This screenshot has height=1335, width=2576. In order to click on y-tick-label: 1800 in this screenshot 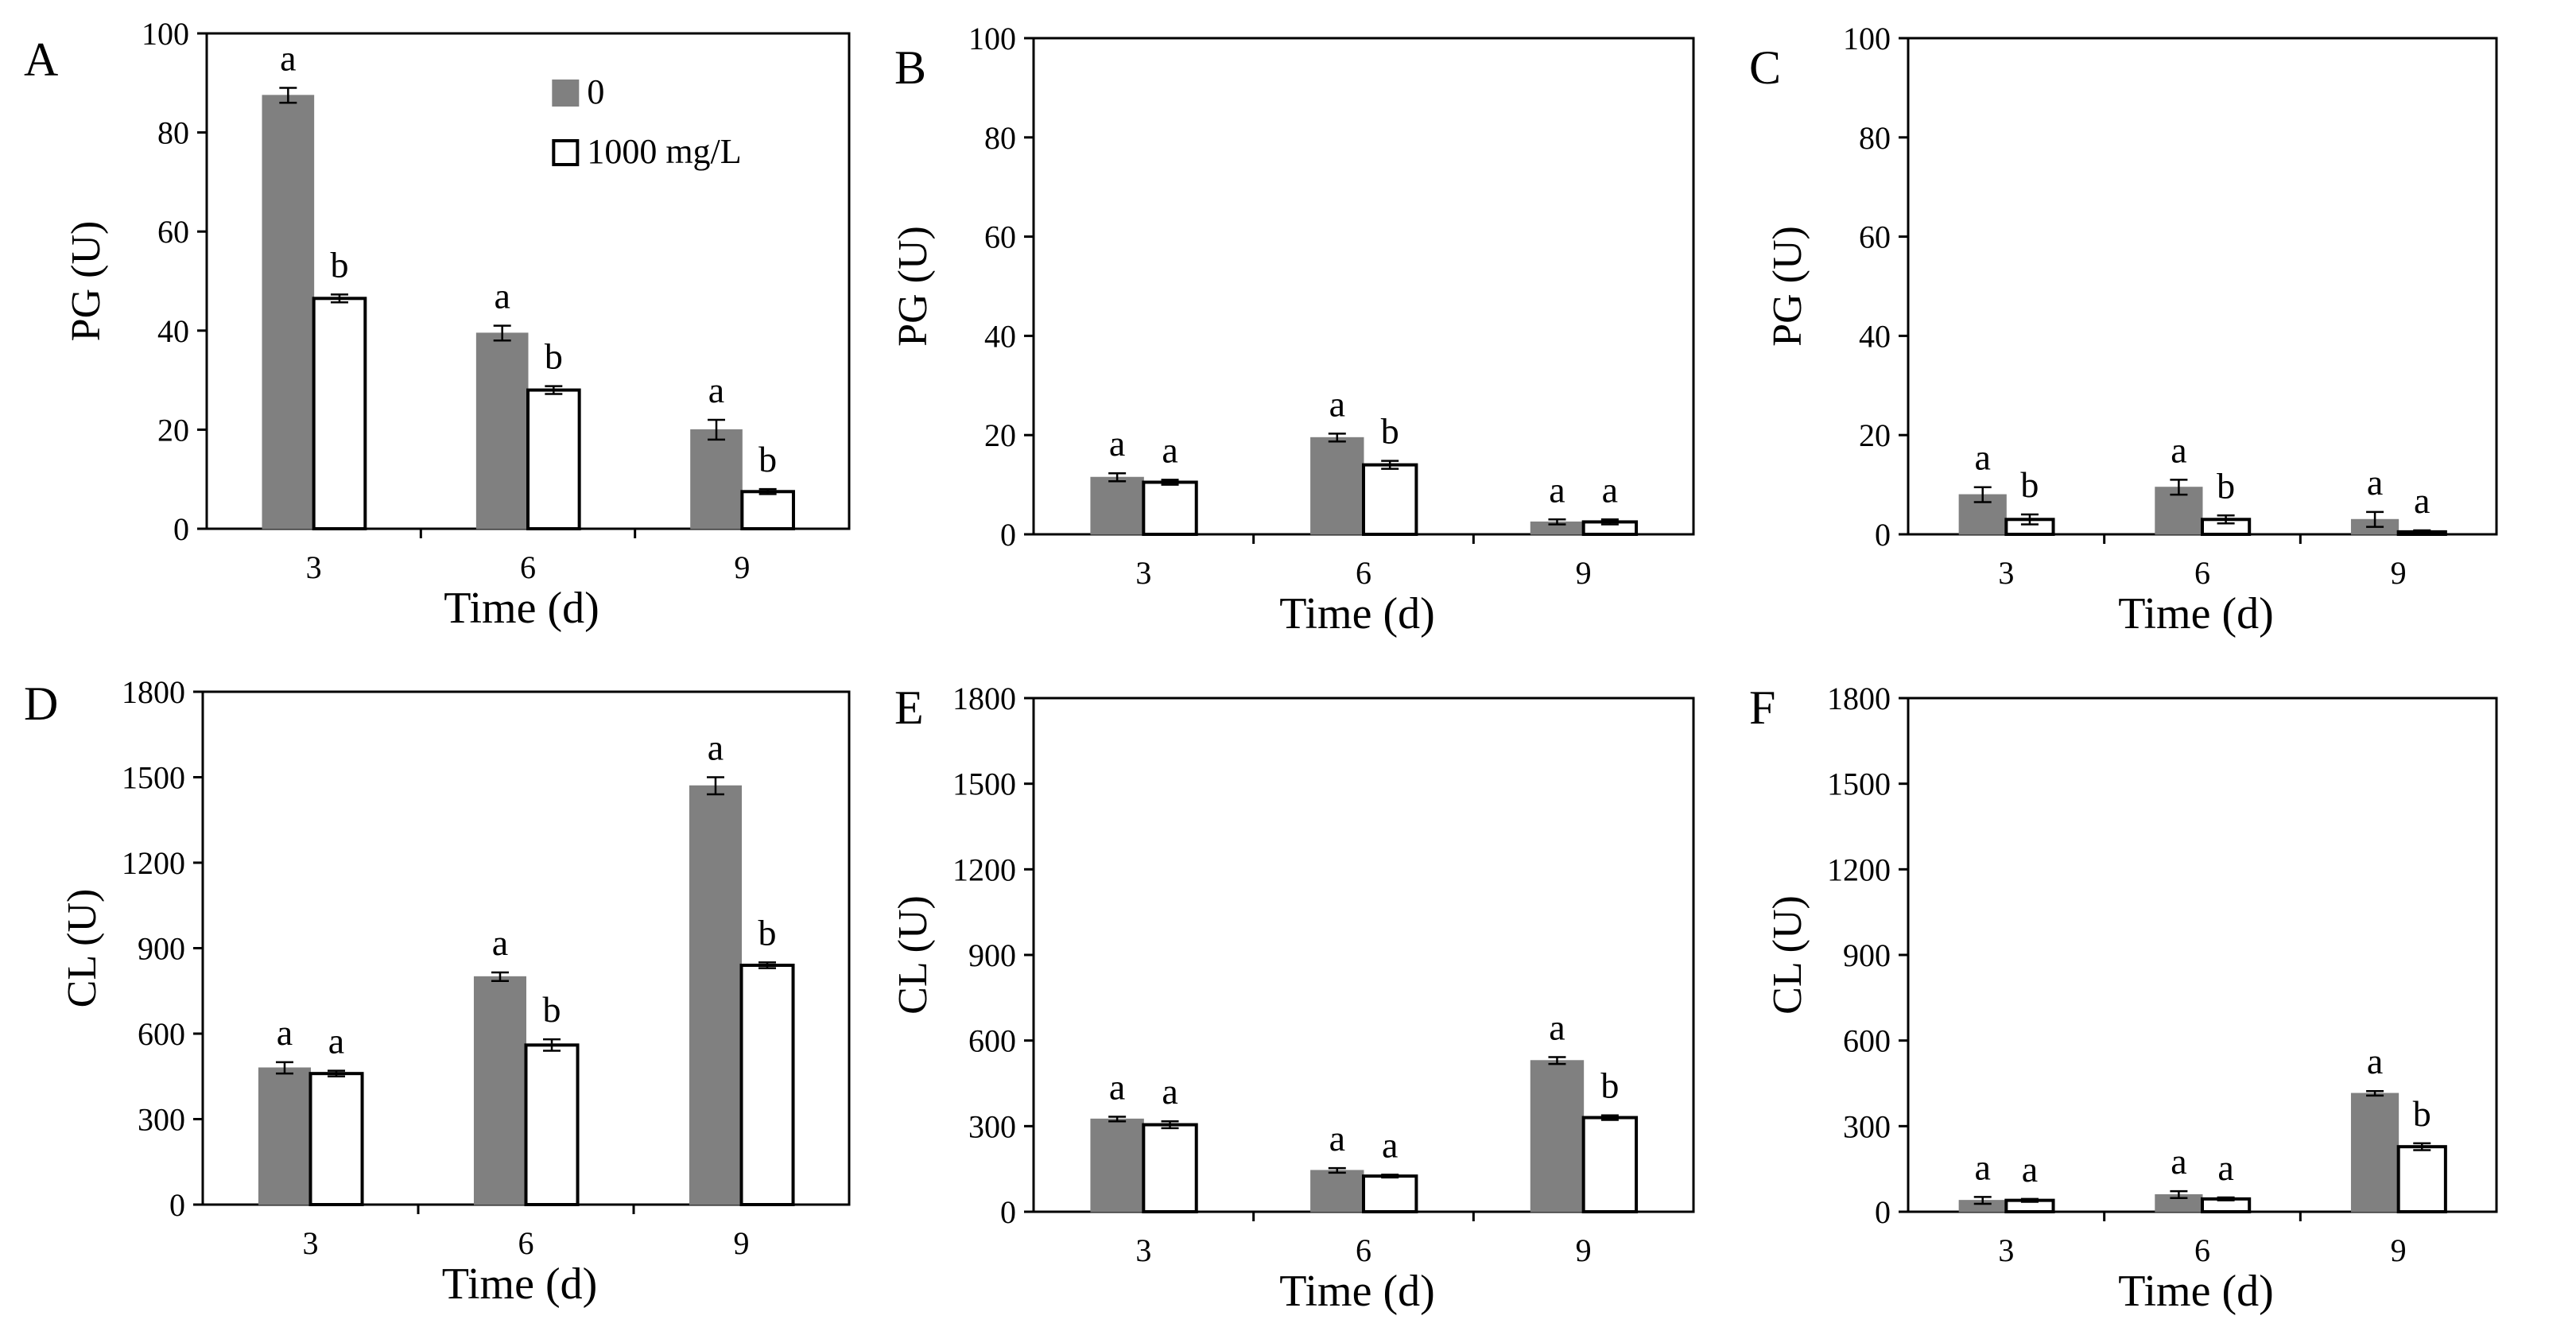, I will do `click(984, 698)`.